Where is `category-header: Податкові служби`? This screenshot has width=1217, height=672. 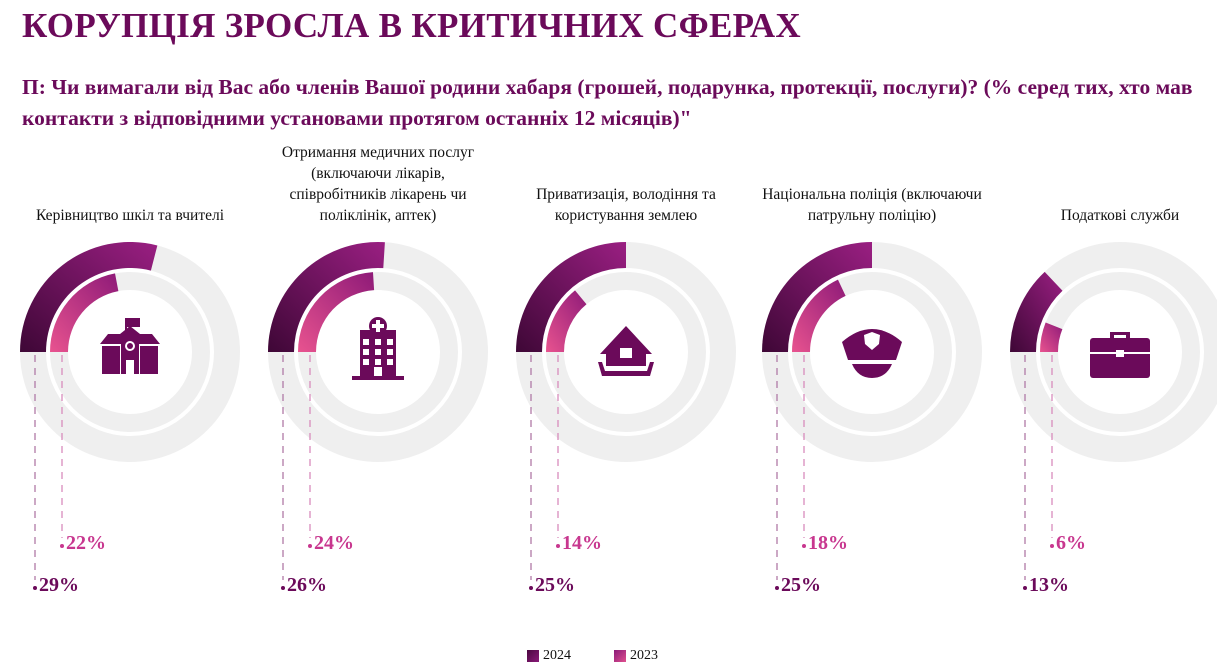
category-header: Податкові служби is located at coordinates (1111, 187).